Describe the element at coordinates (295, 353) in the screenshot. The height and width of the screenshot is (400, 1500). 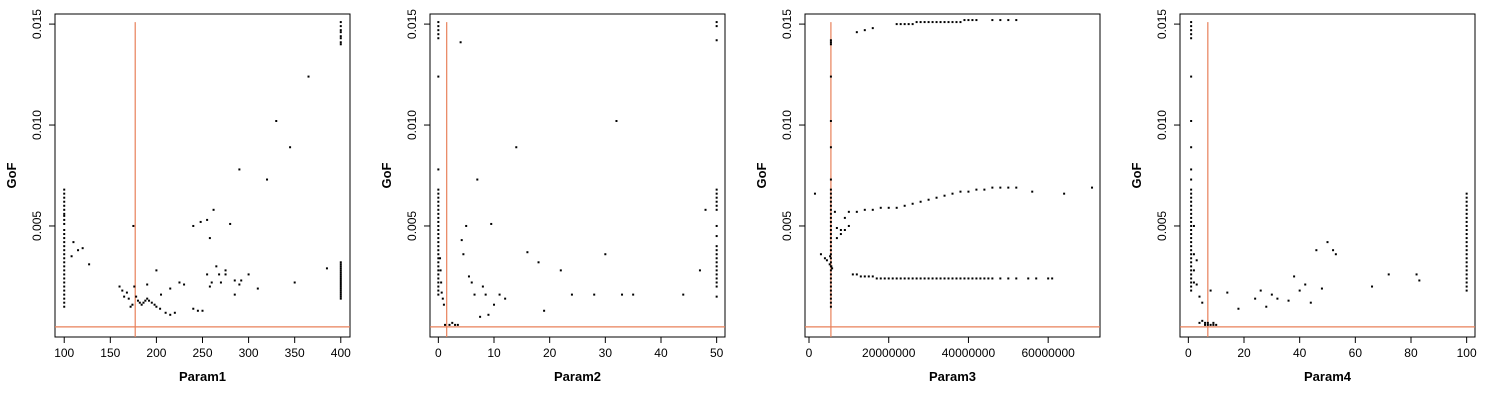
I see `x-tick-label: 350` at that location.